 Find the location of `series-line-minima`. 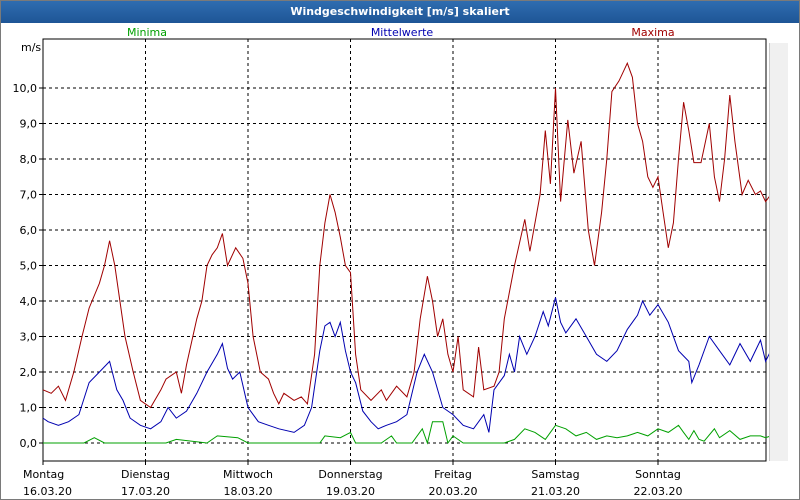

series-line-minima is located at coordinates (407, 433).